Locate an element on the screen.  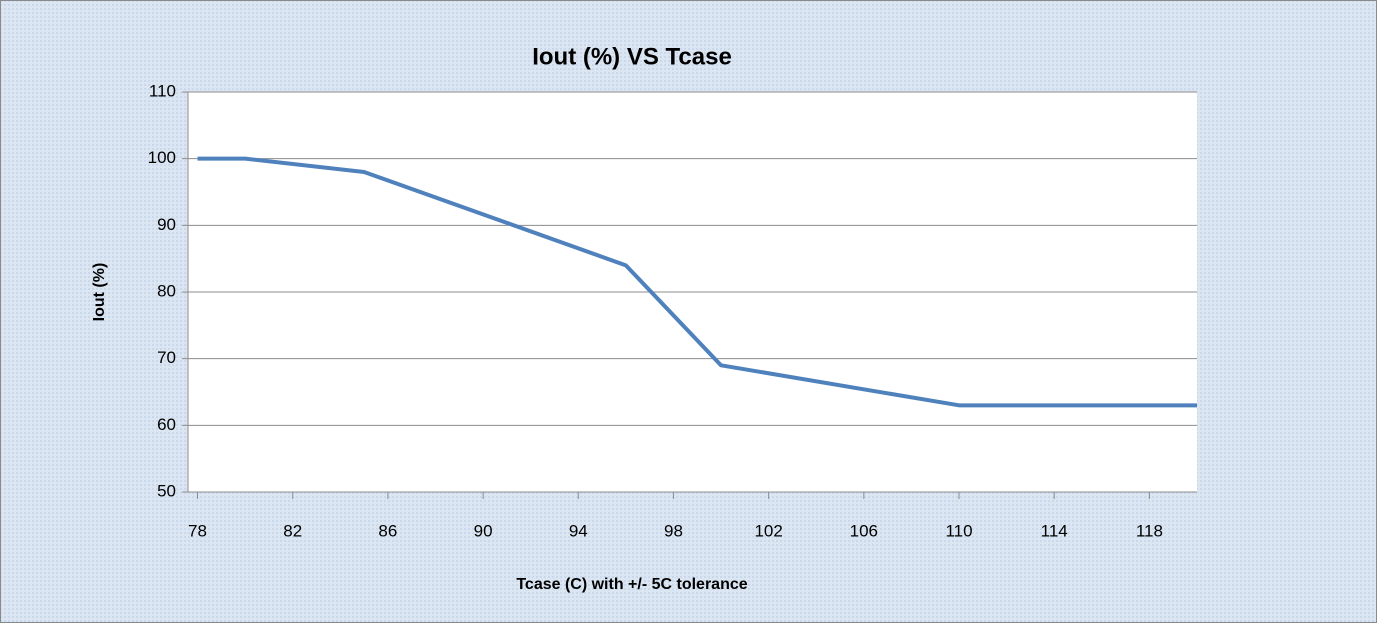
x-tick-label: 90 is located at coordinates (483, 530).